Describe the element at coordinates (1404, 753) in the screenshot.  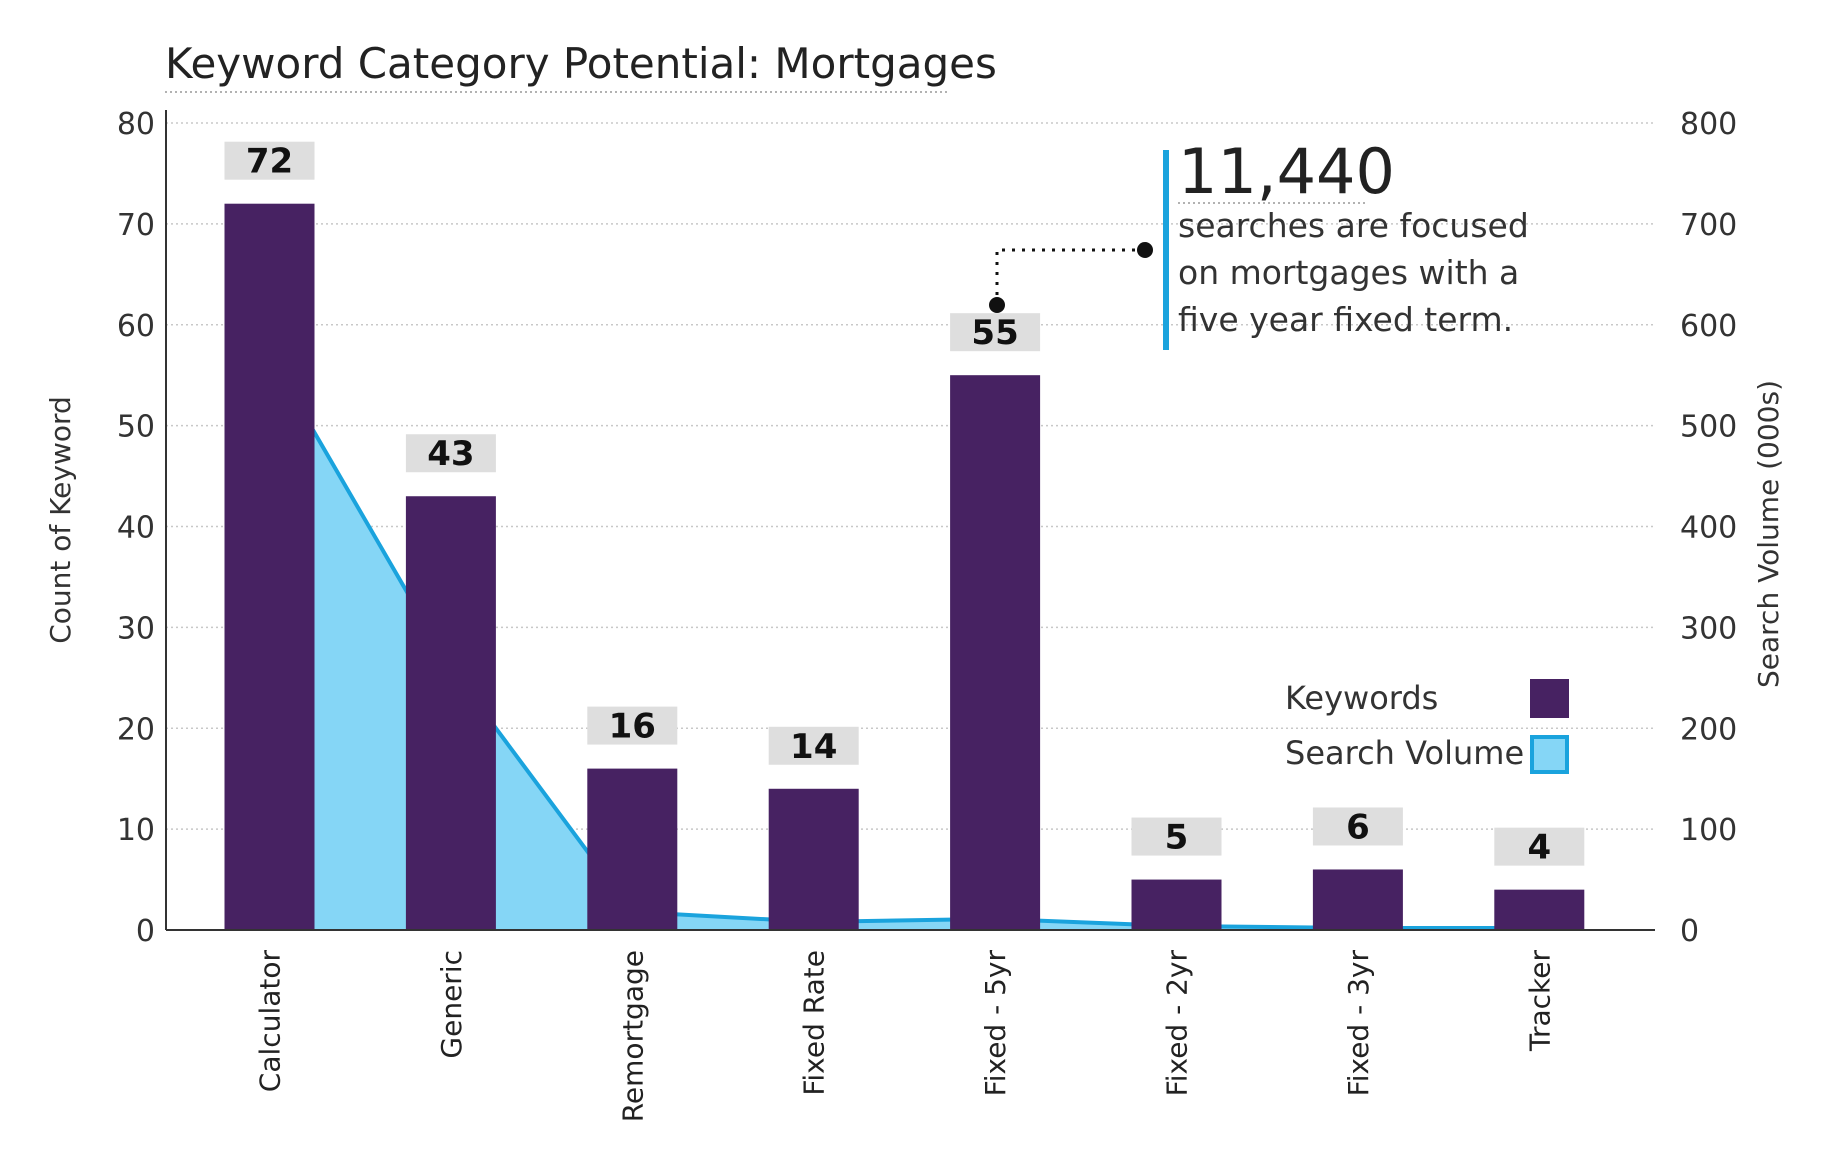
I see `legend-label-search-volume: Search Volume` at that location.